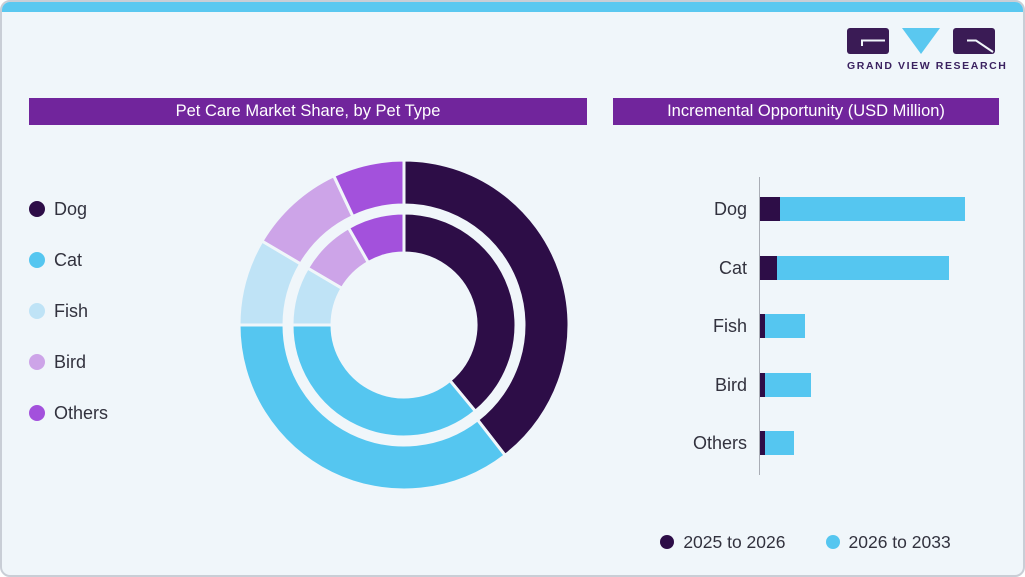 The image size is (1025, 577). I want to click on donut-segment-outer-ring-others, so click(368, 188).